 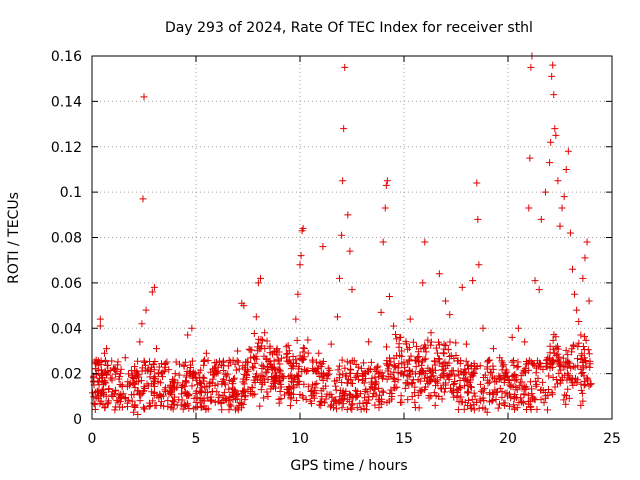 What do you see at coordinates (77, 420) in the screenshot?
I see `y-tick-label: 0` at bounding box center [77, 420].